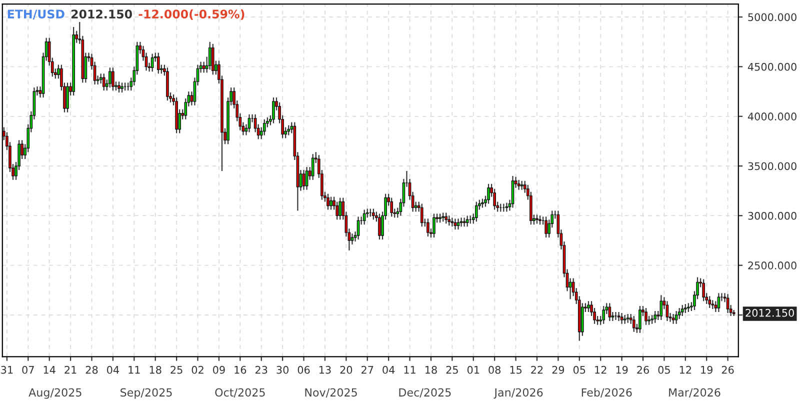 This screenshot has width=800, height=410. I want to click on x2-tick-label: Jan/2026, so click(518, 393).